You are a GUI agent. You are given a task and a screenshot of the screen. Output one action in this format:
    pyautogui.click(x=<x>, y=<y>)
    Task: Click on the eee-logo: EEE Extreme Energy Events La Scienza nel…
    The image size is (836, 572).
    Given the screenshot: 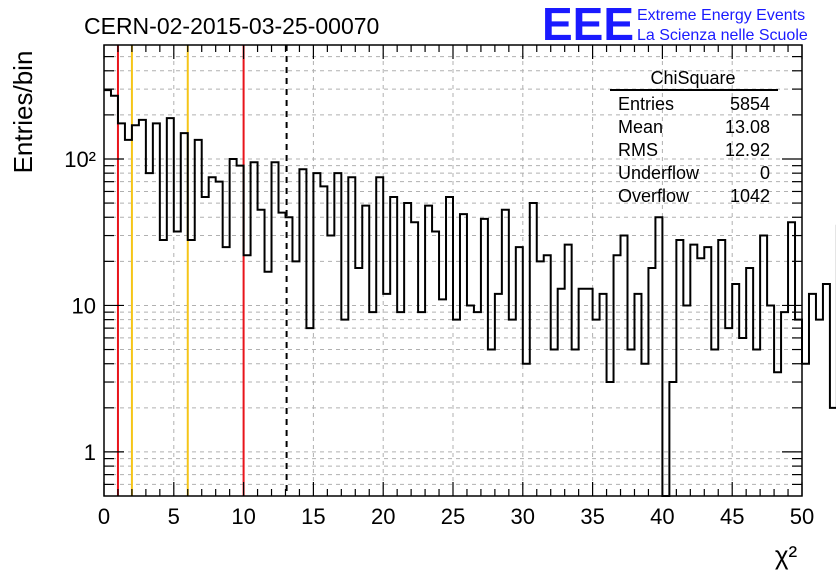 What is the action you would take?
    pyautogui.click(x=675, y=25)
    